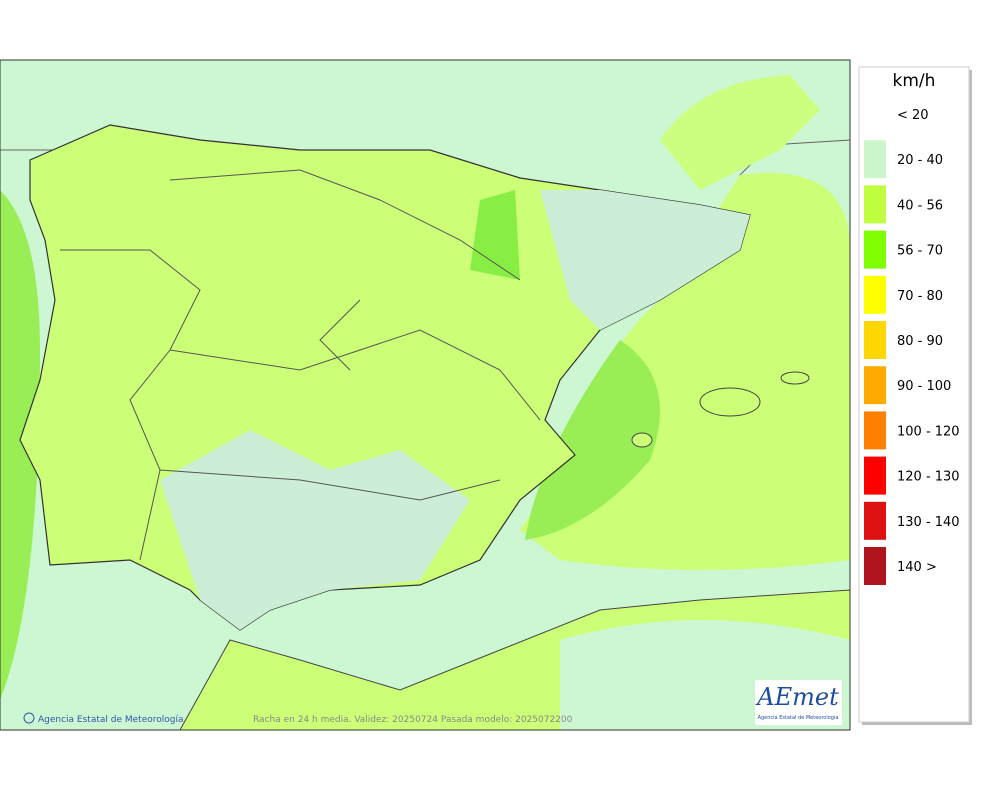  What do you see at coordinates (795, 378) in the screenshot?
I see `menorca` at bounding box center [795, 378].